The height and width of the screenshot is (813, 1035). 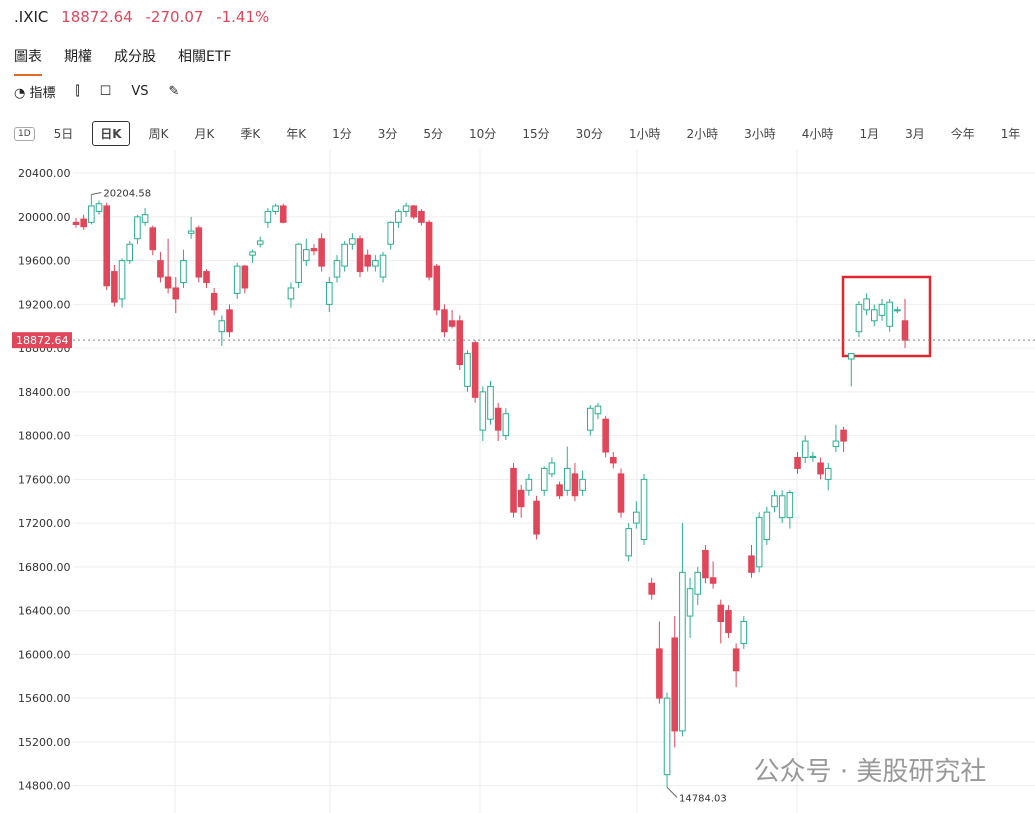 I want to click on period-button: 5分, so click(x=433, y=134).